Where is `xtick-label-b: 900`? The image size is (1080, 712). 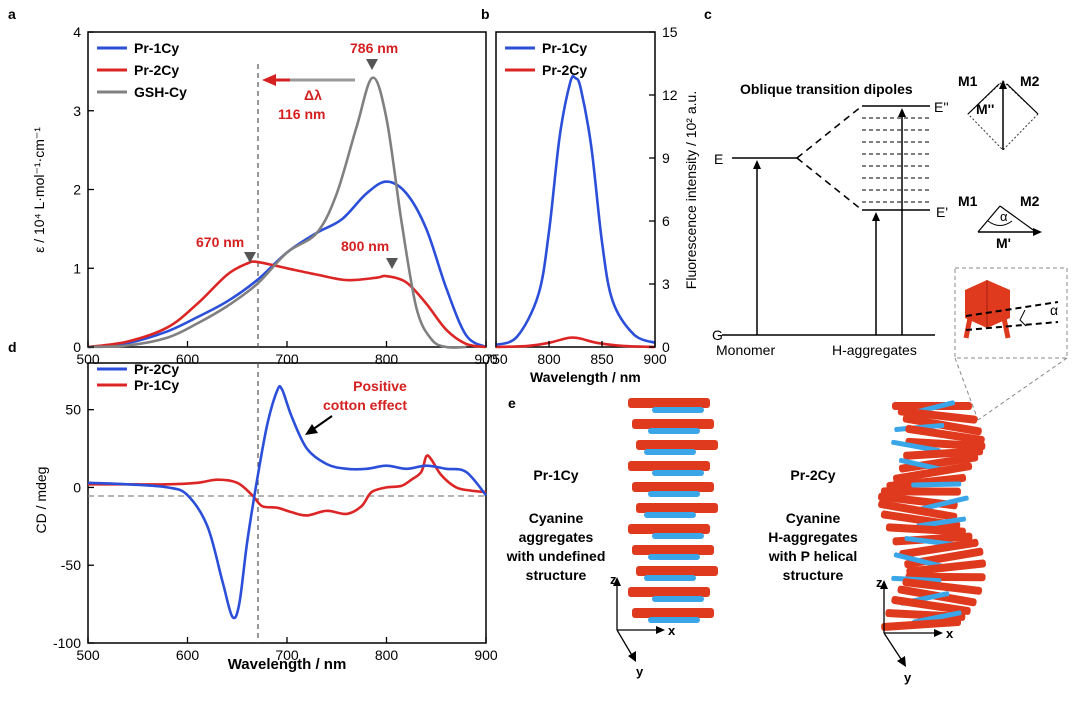 xtick-label-b: 900 is located at coordinates (655, 359).